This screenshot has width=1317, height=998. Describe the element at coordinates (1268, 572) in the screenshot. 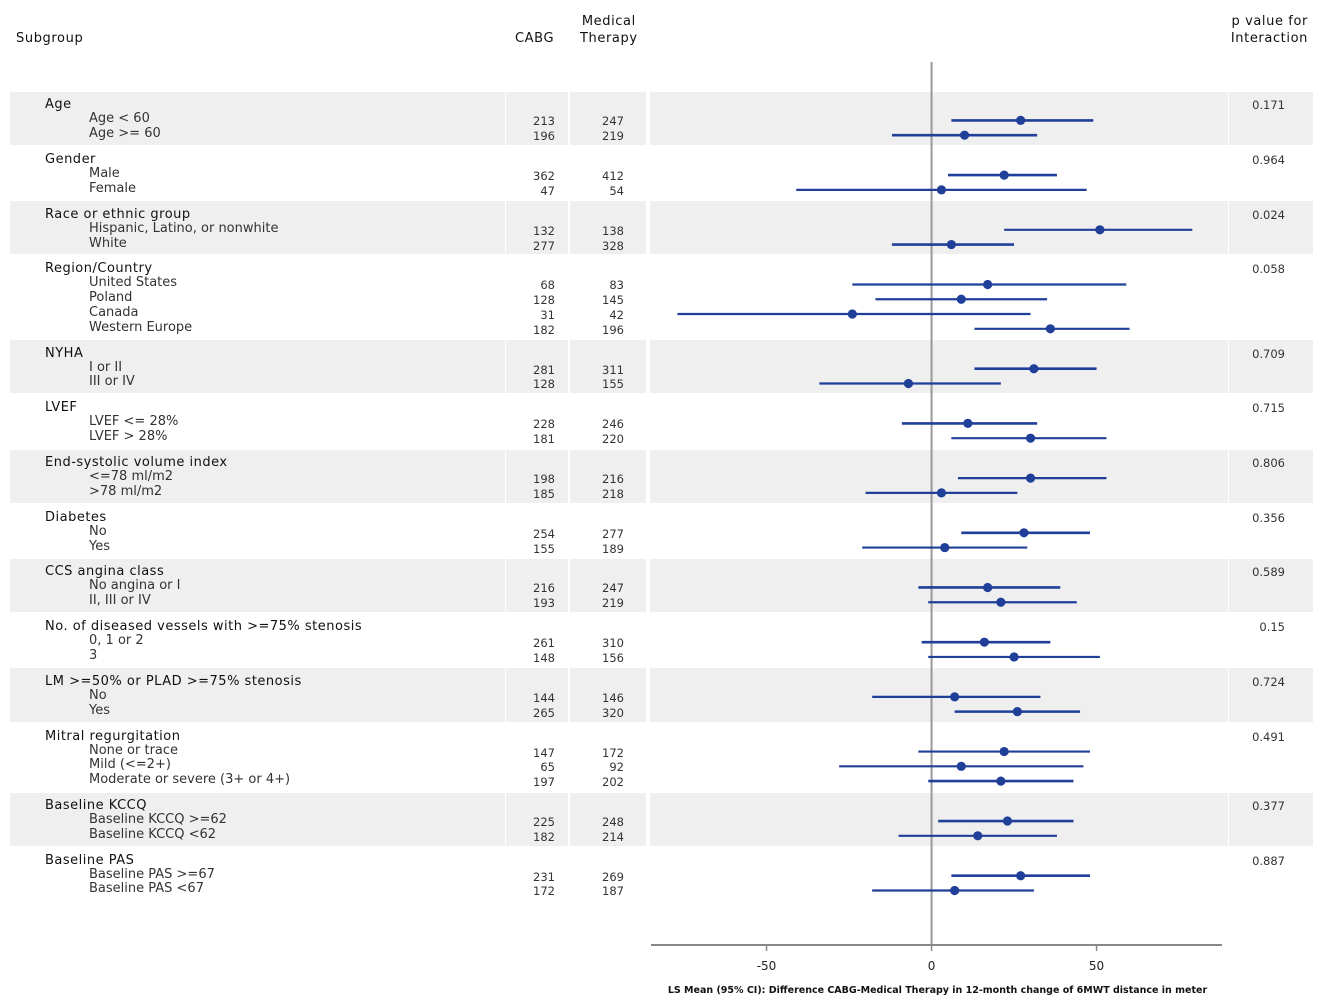

I see `interaction-pvalue: 0.589` at that location.